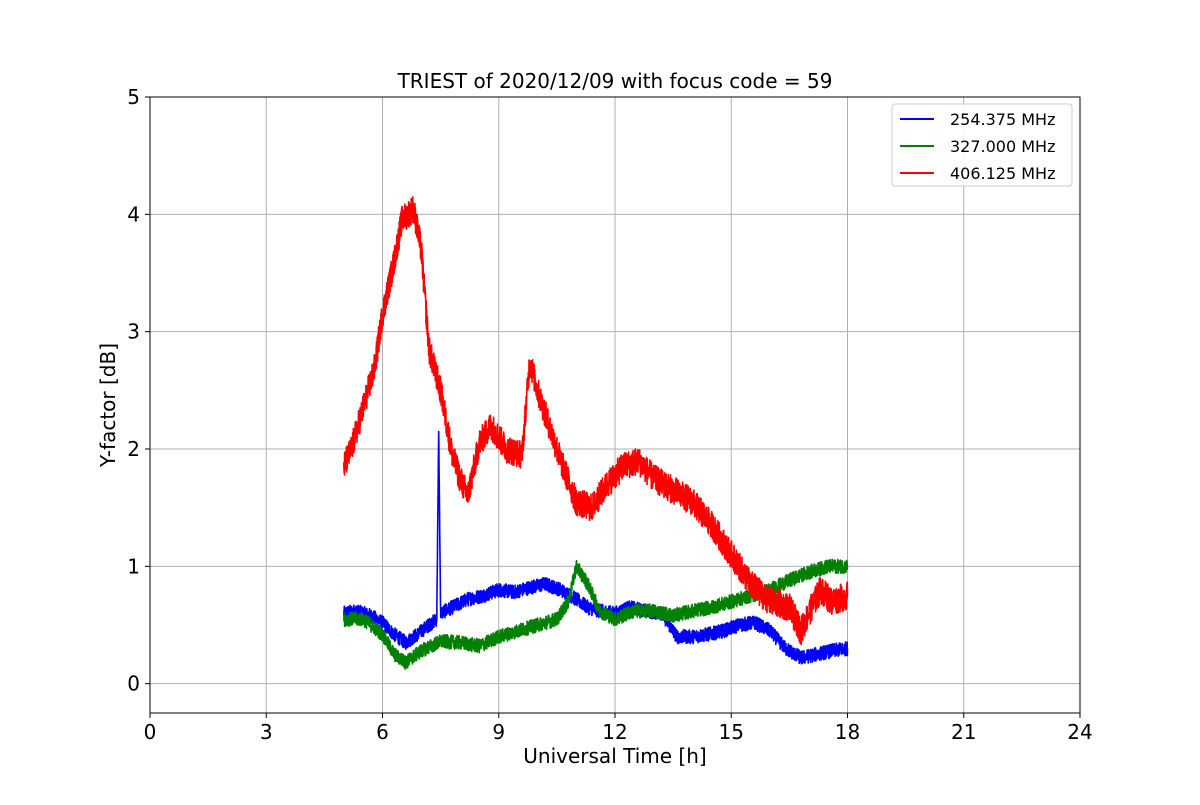 Image resolution: width=1200 pixels, height=805 pixels. Describe the element at coordinates (614, 756) in the screenshot. I see `x-axis-label: Universal Time [h]` at that location.